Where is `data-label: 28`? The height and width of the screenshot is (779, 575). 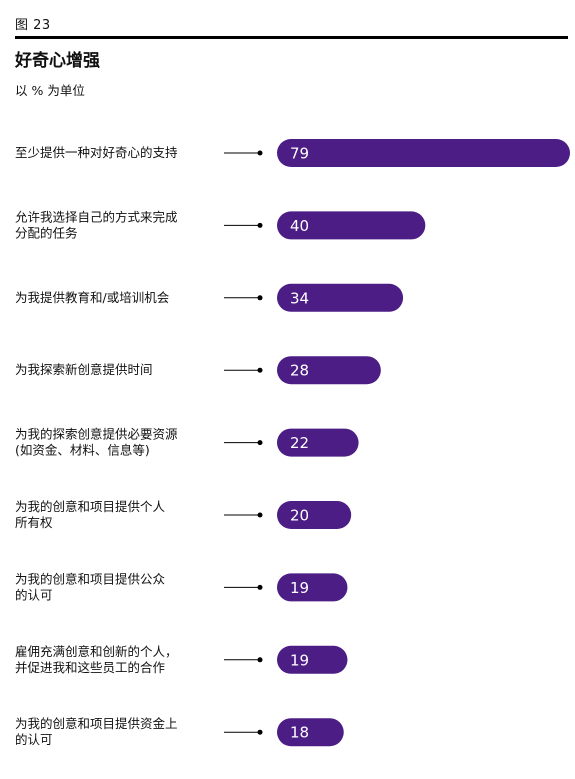
data-label: 28 is located at coordinates (299, 371).